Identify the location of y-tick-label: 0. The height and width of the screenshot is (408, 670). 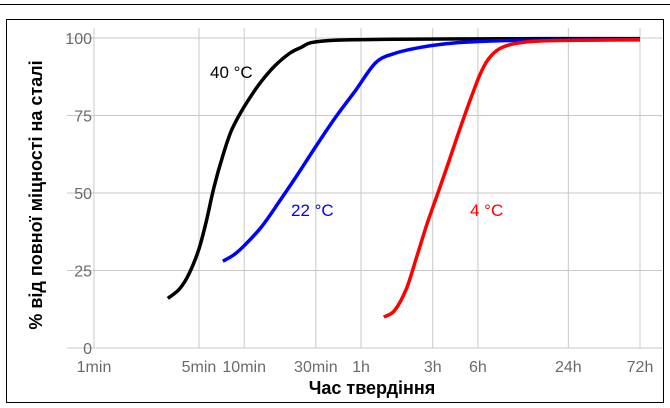
(87, 349).